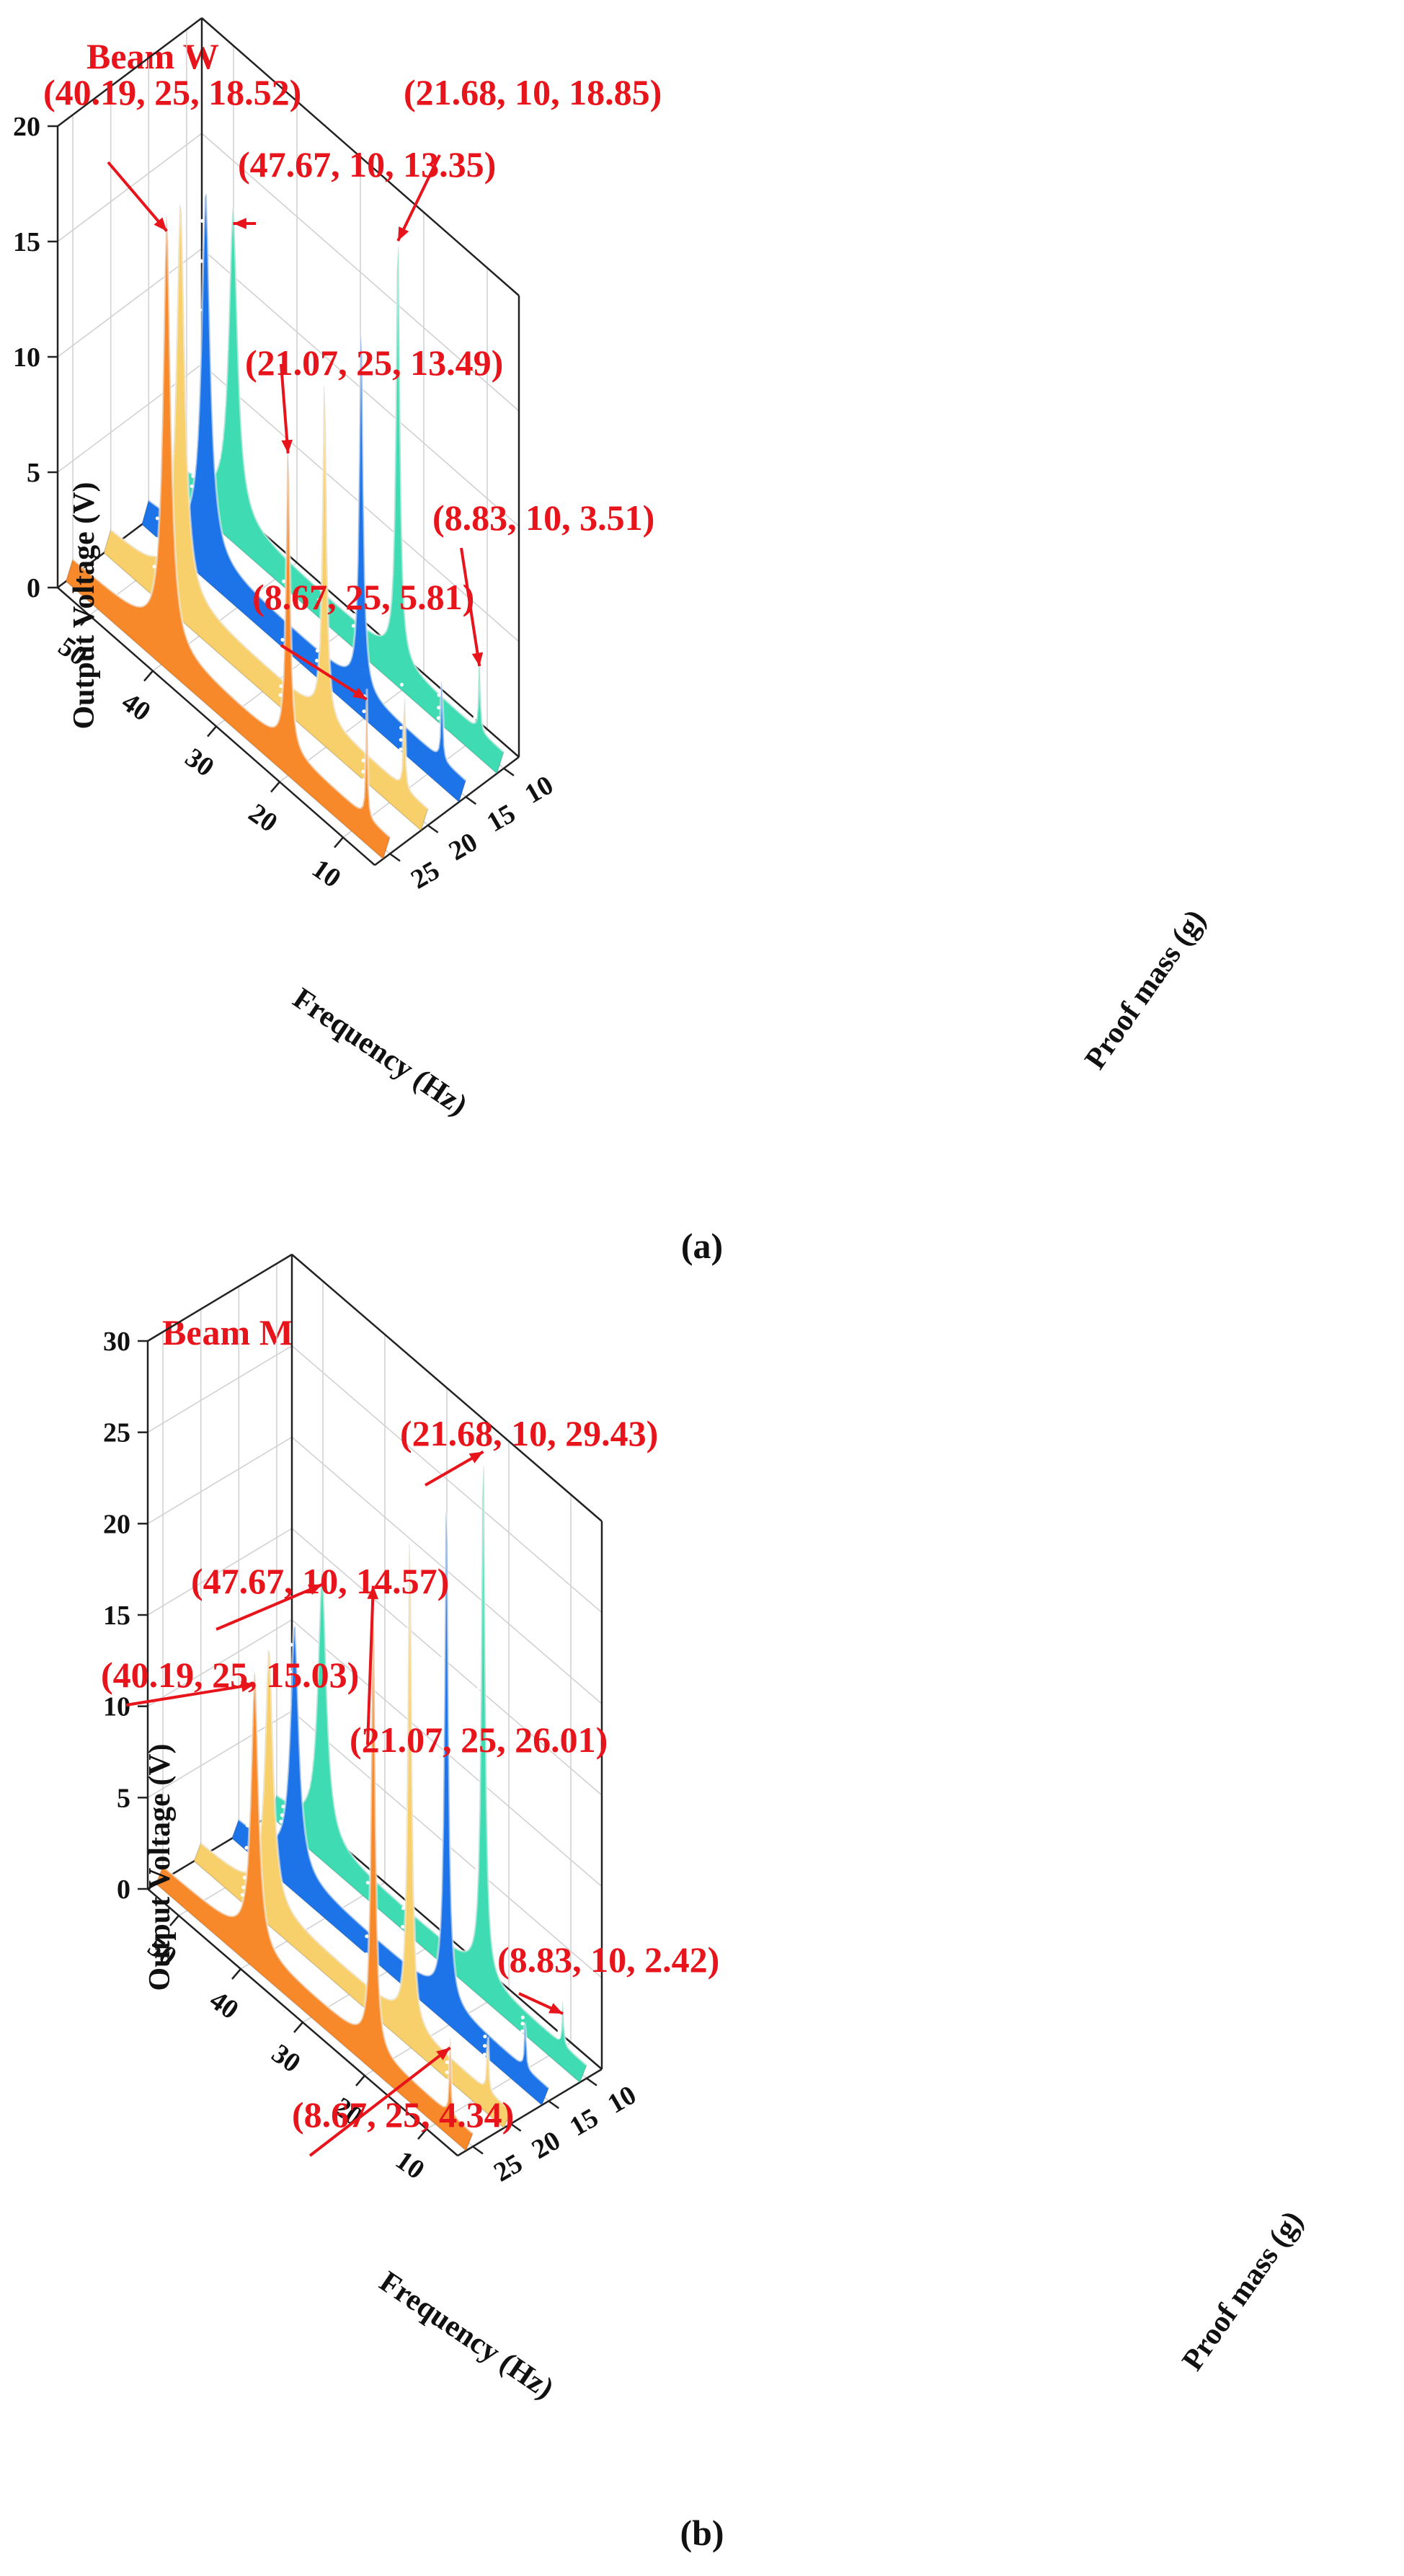 Image resolution: width=1404 pixels, height=2576 pixels. What do you see at coordinates (123, 1798) in the screenshot?
I see `z-tick-label: 5` at bounding box center [123, 1798].